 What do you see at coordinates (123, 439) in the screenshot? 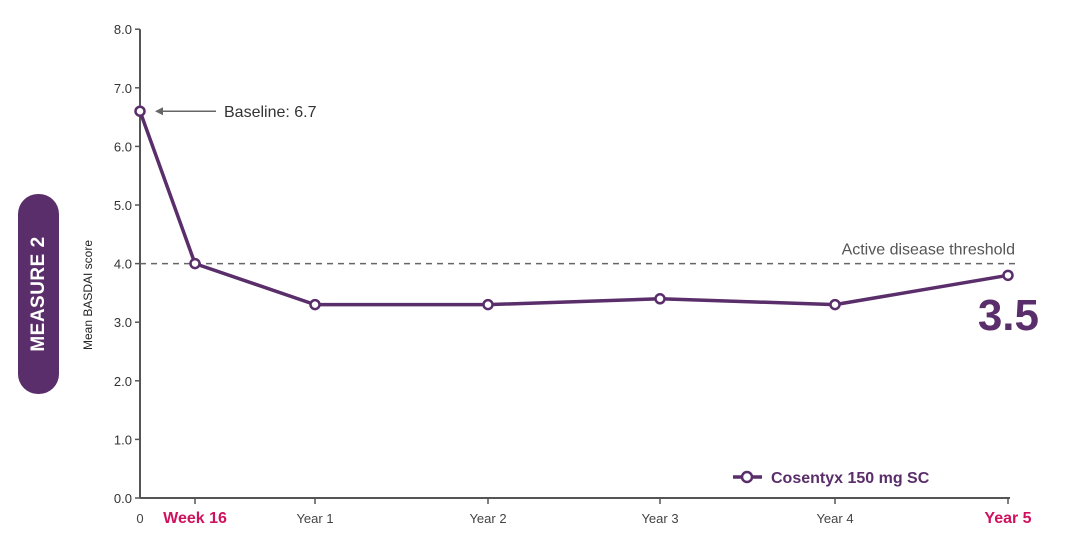
I see `y-tick-label: 1.0` at bounding box center [123, 439].